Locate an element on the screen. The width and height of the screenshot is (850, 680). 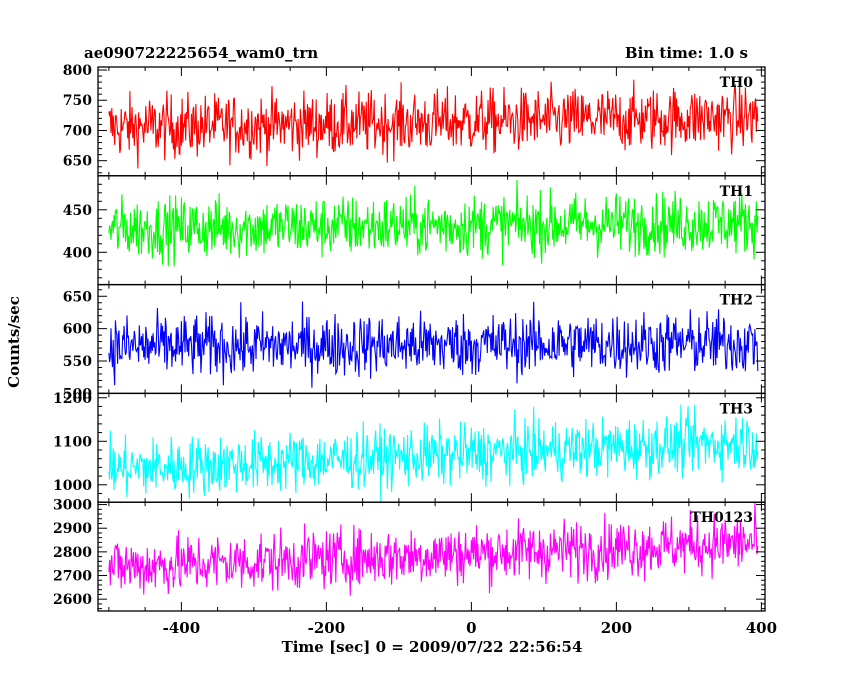
series-line-th0123 is located at coordinates (433, 549).